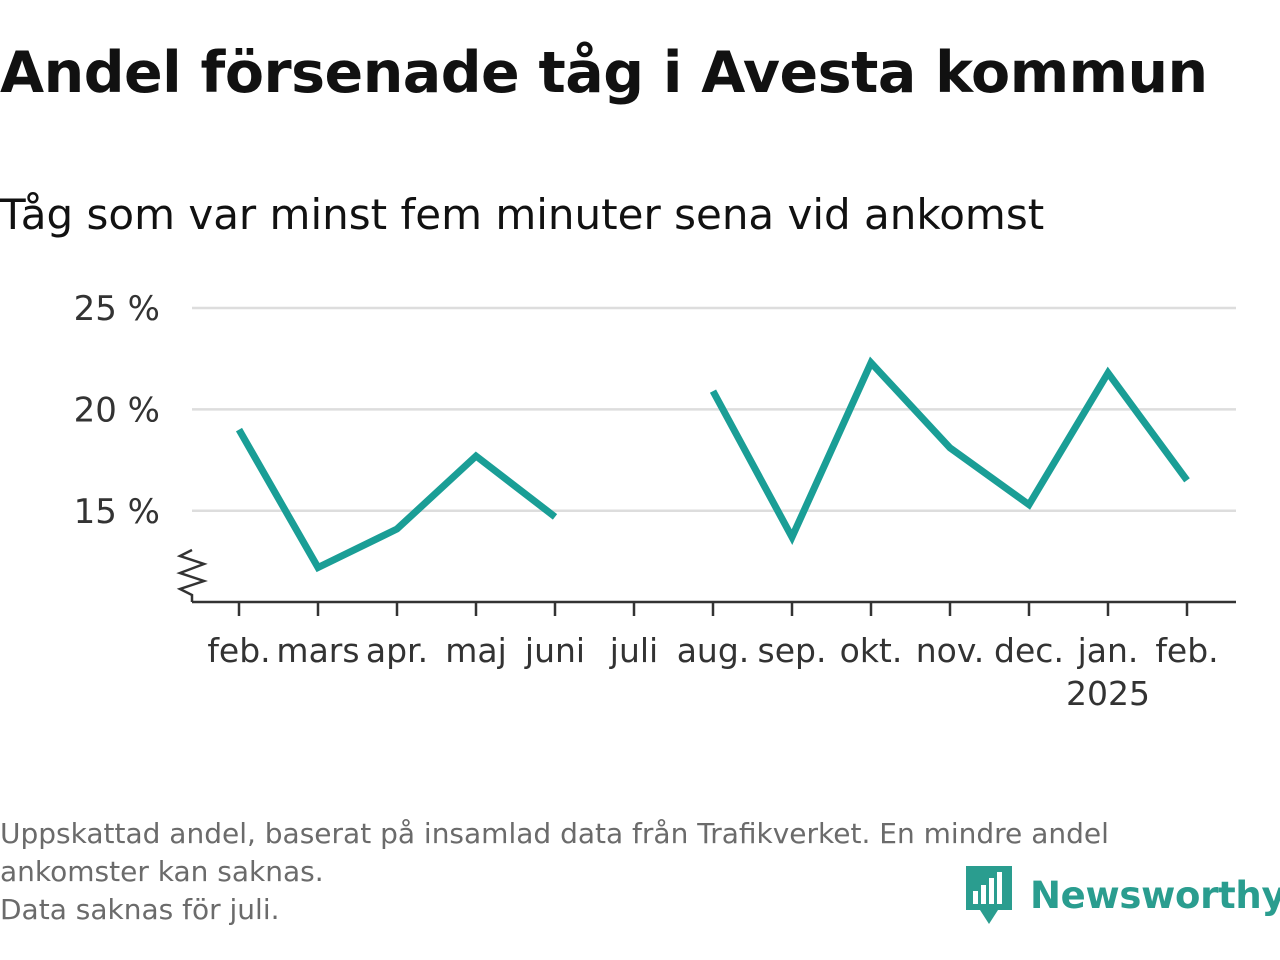  I want to click on brand-logo: Newsworthy, so click(1122, 895).